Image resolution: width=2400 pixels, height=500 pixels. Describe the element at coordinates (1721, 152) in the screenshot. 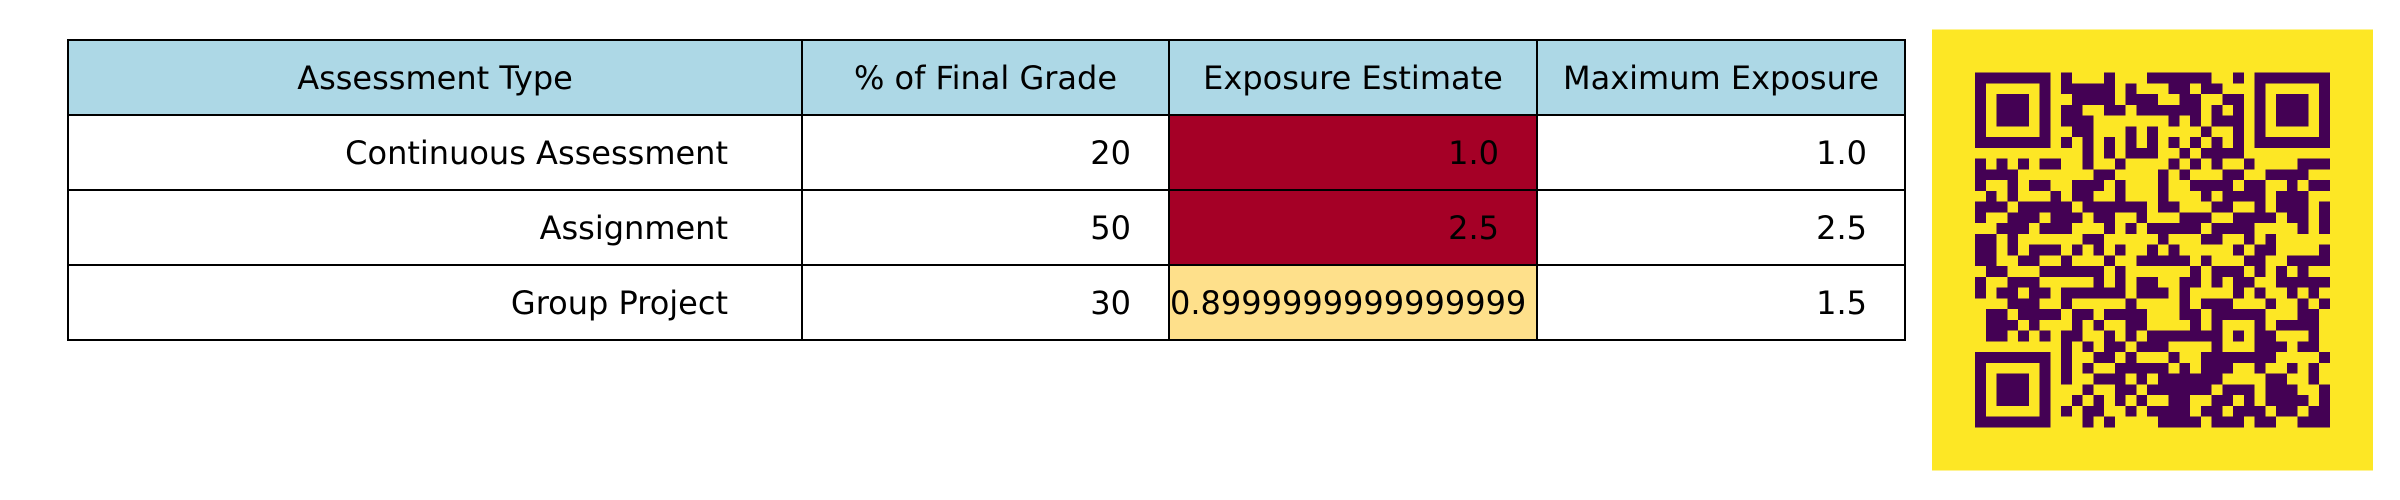

I see `cell-maximum-exposure: 1.0` at that location.